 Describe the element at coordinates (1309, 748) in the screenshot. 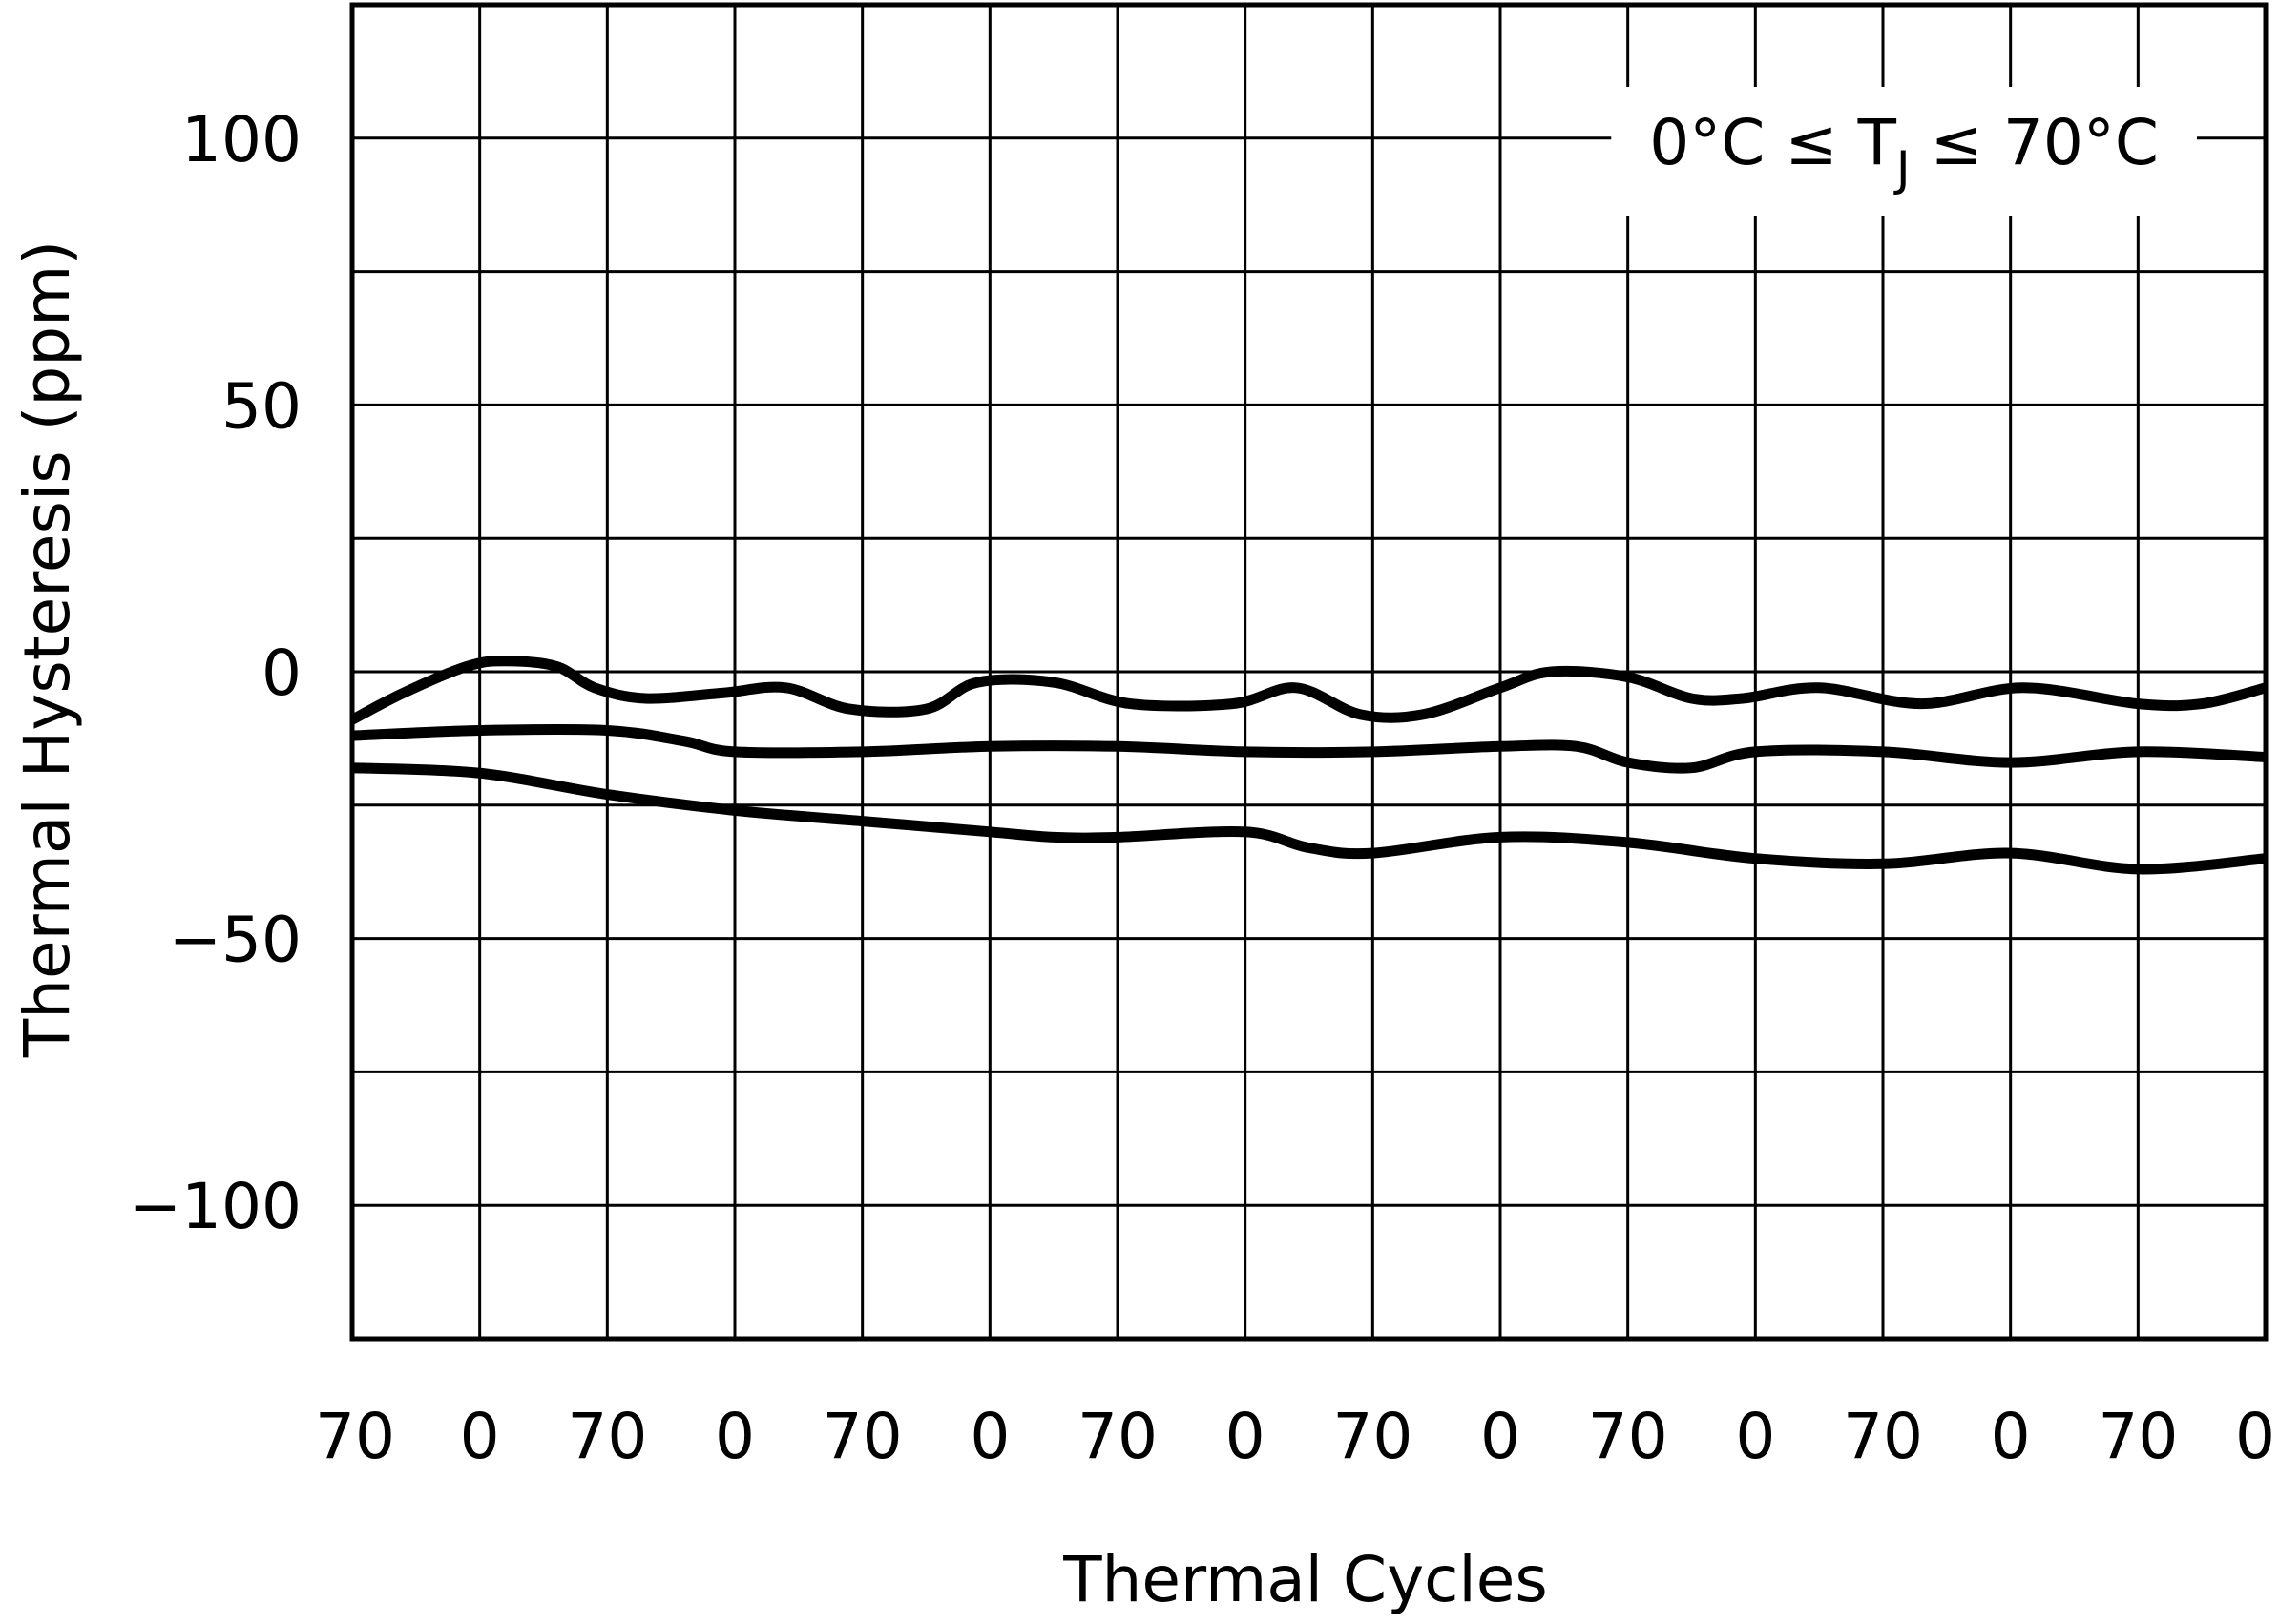

I see `series-line-middle` at that location.